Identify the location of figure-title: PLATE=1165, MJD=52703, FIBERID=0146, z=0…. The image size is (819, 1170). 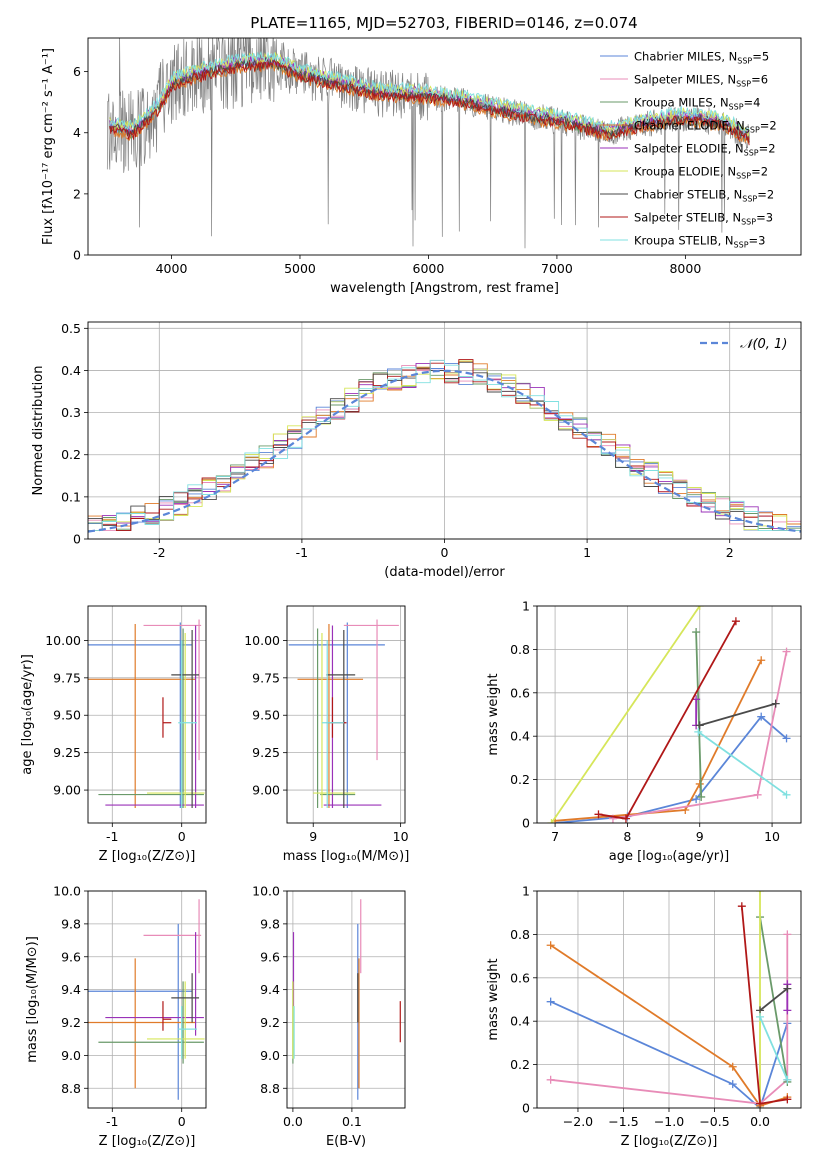
(443, 23).